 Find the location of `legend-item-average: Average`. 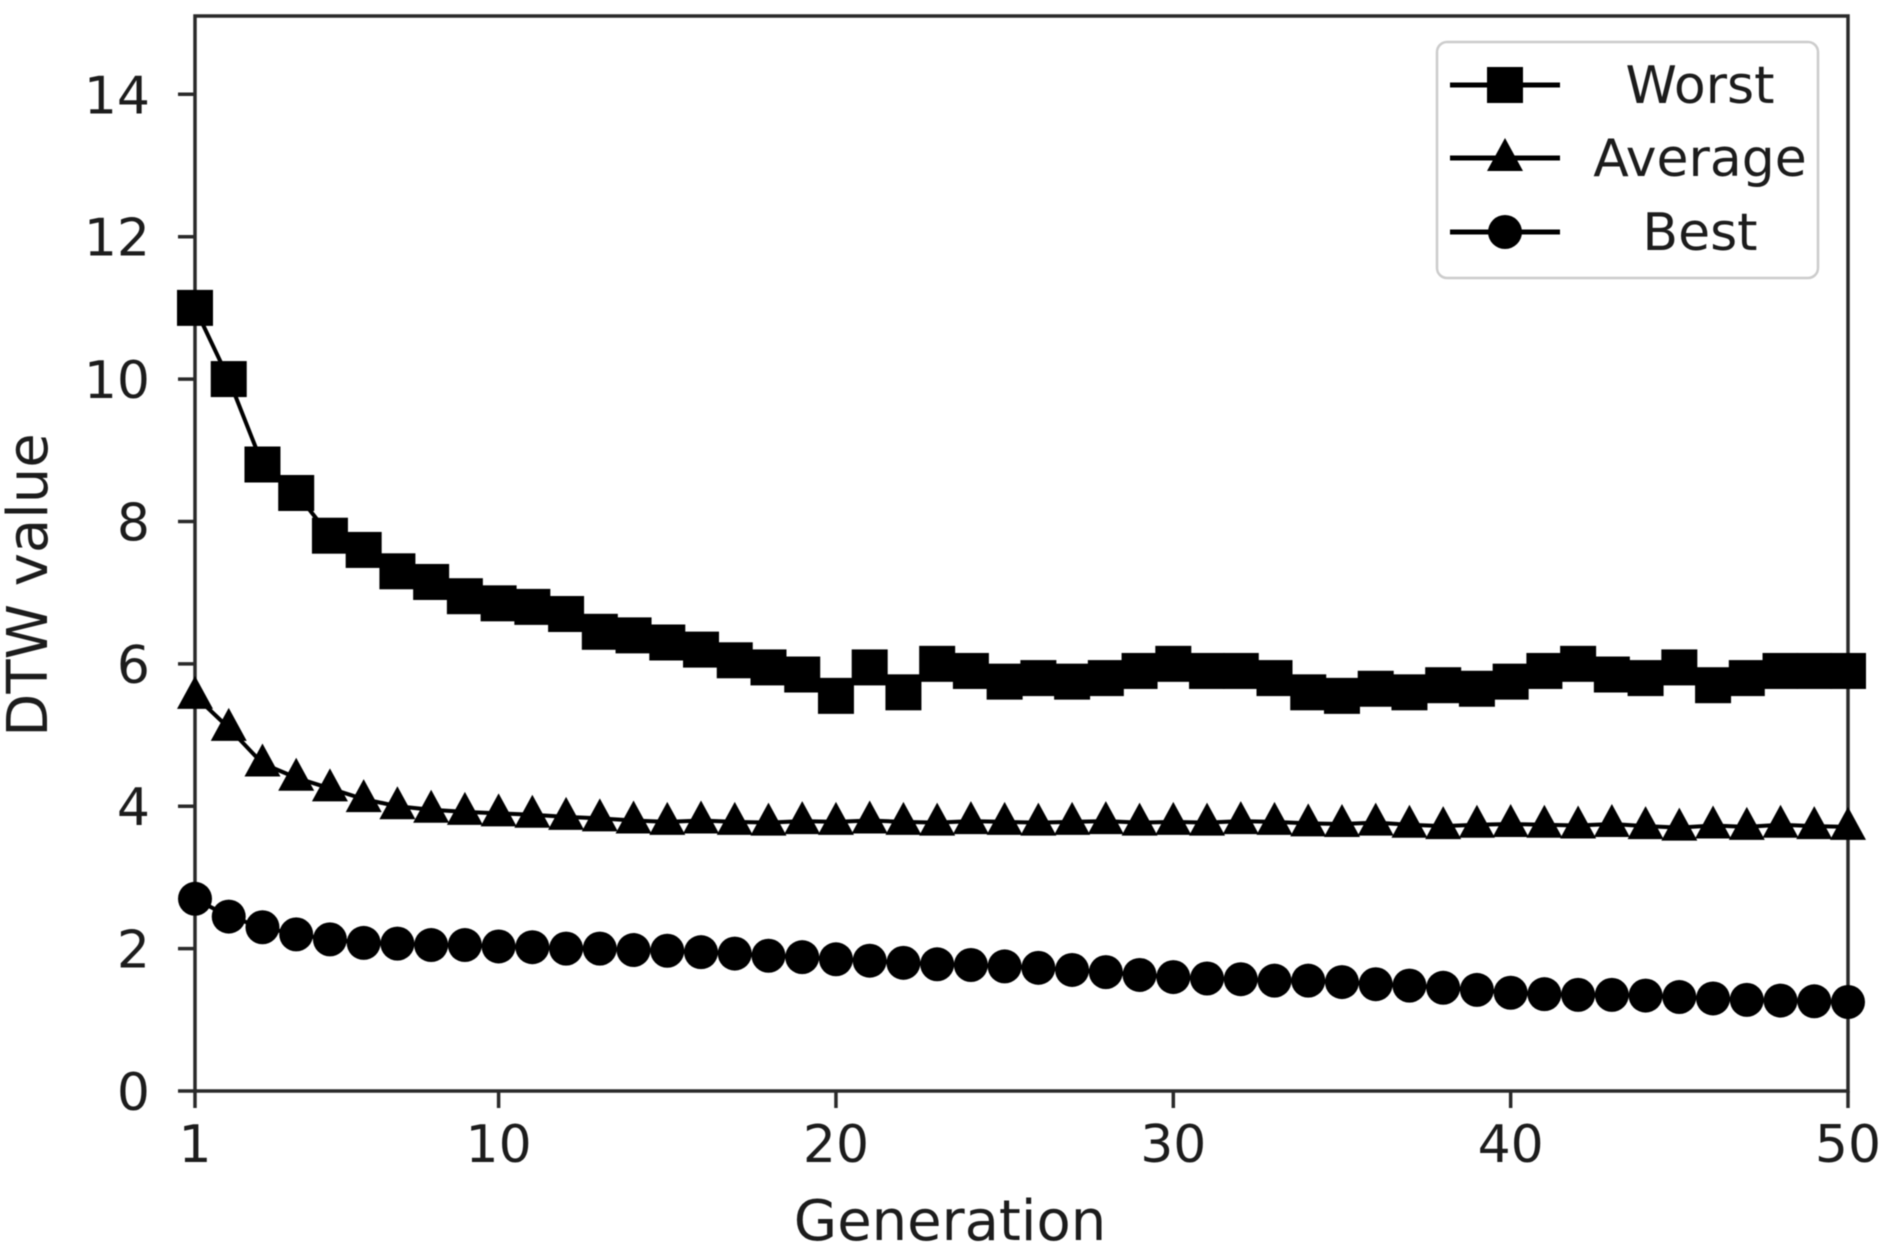

legend-item-average: Average is located at coordinates (1628, 159).